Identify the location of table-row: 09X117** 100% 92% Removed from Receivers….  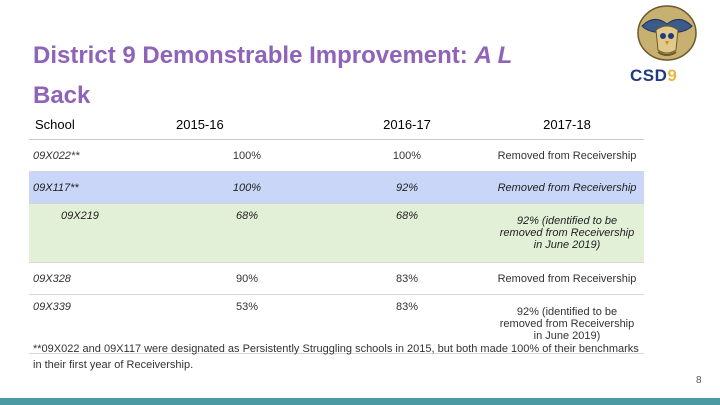
(336, 187).